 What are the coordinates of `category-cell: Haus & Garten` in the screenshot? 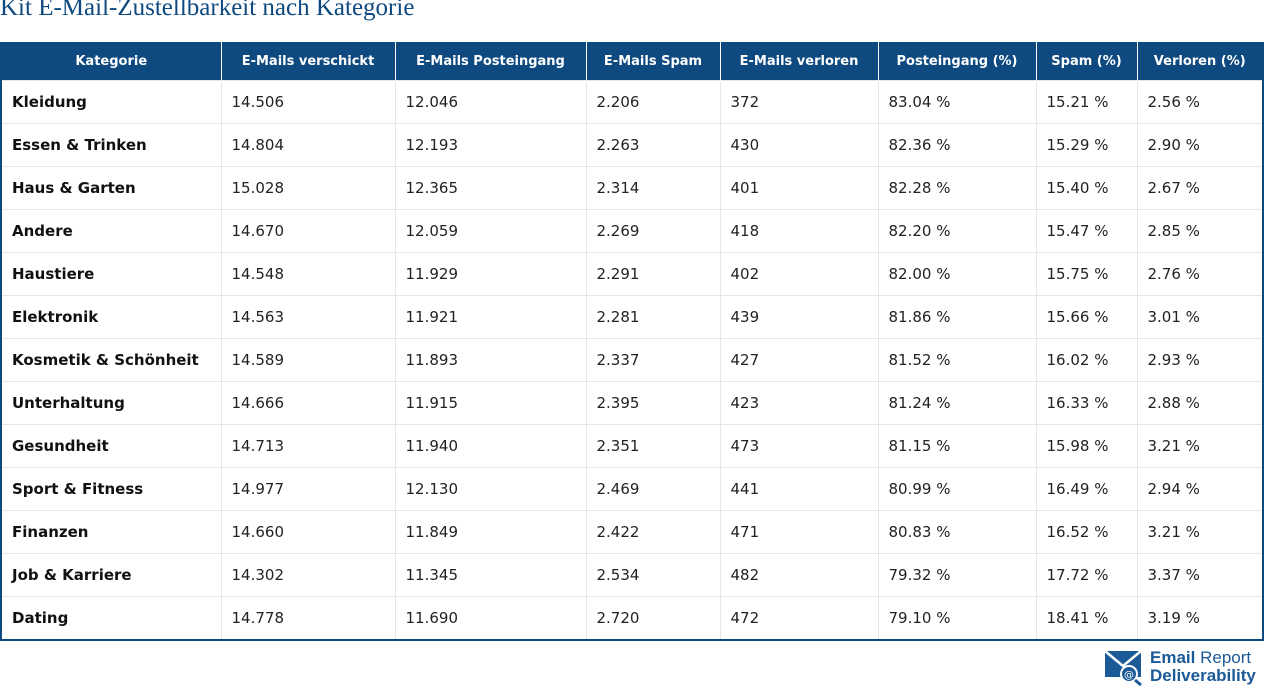 It's located at (111, 188).